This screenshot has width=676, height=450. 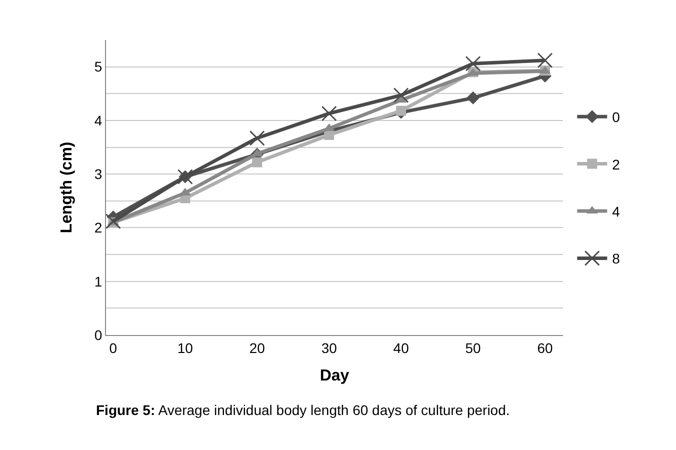 What do you see at coordinates (257, 348) in the screenshot?
I see `x-tick-label: 20` at bounding box center [257, 348].